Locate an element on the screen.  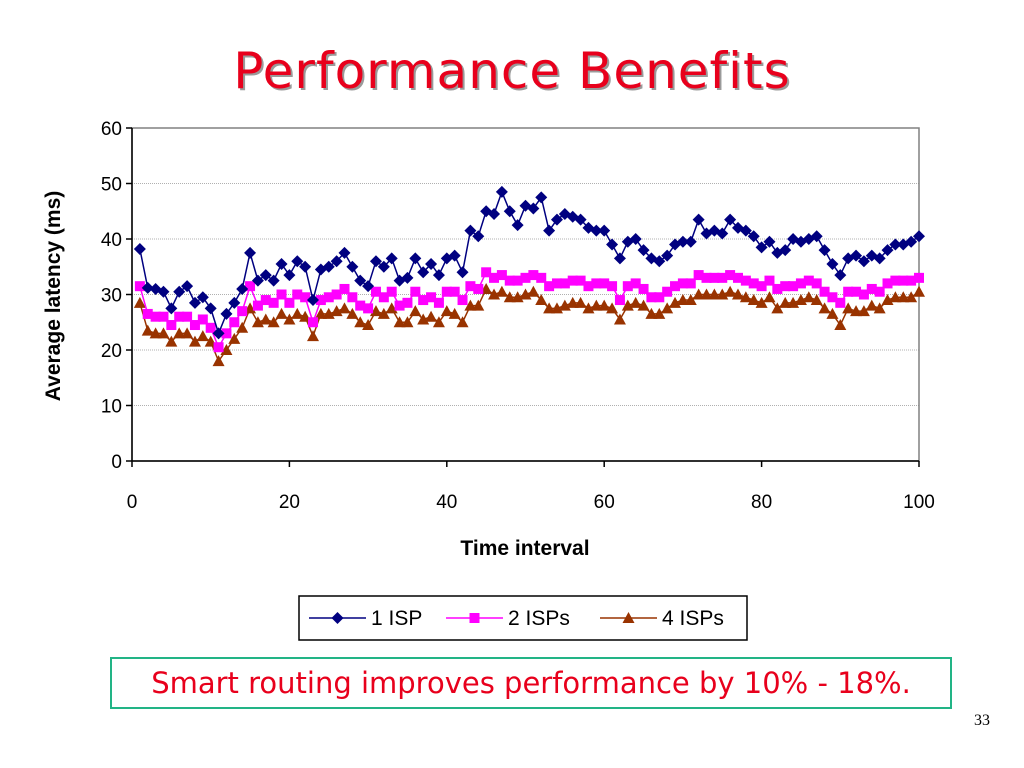
legend-label-2-isps: 2 ISPs is located at coordinates (539, 618).